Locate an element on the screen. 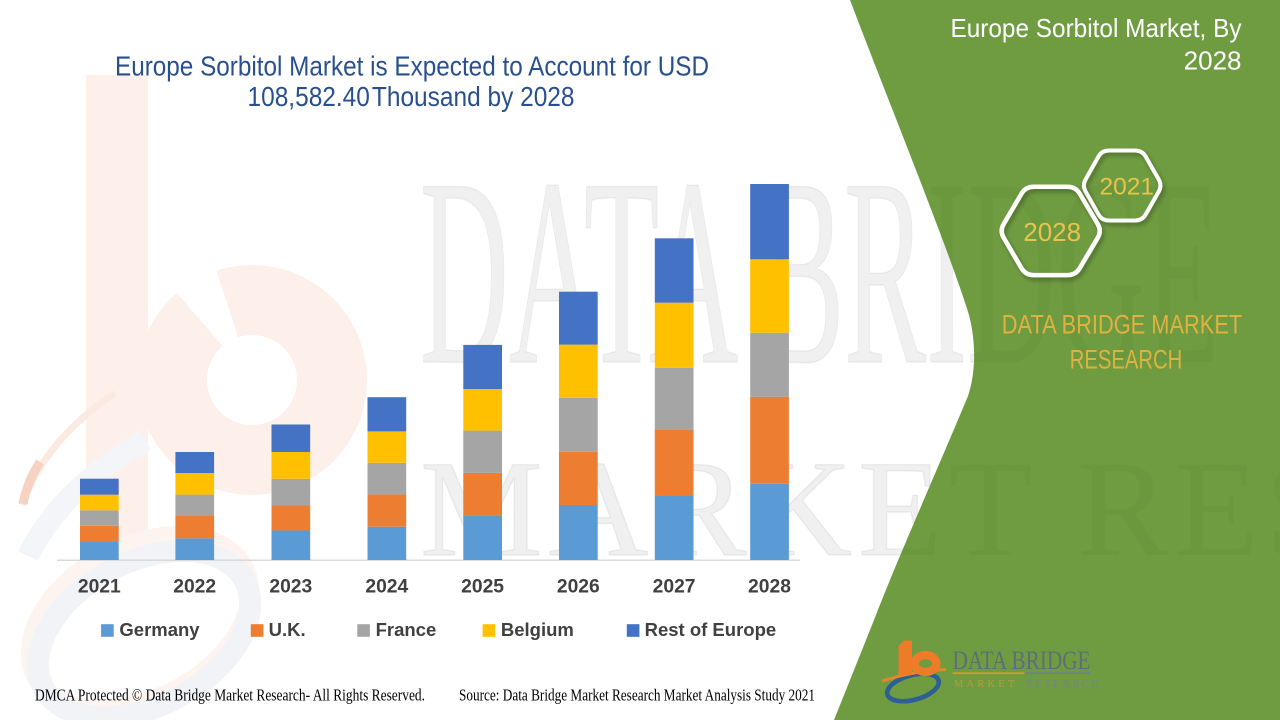 Image resolution: width=1280 pixels, height=720 pixels. svg-text: 2023 is located at coordinates (290, 587).